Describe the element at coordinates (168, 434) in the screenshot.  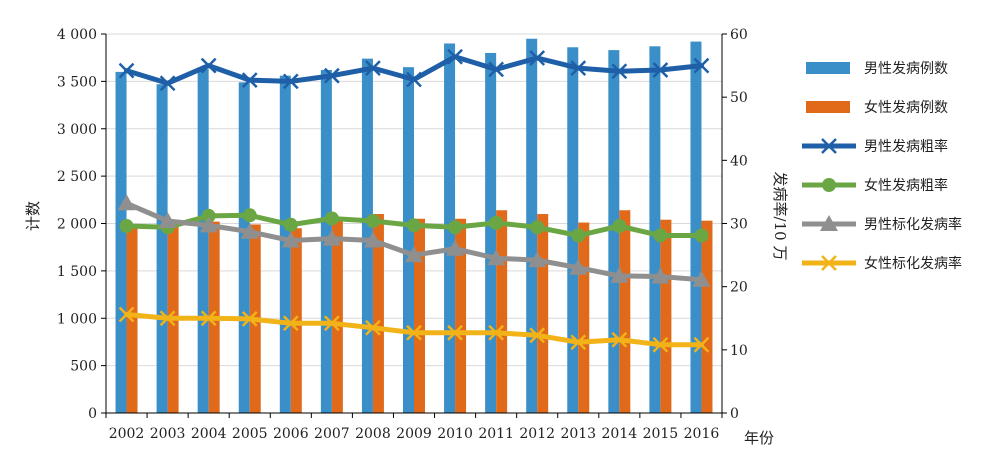
I see `x-tick-label: 2003` at that location.